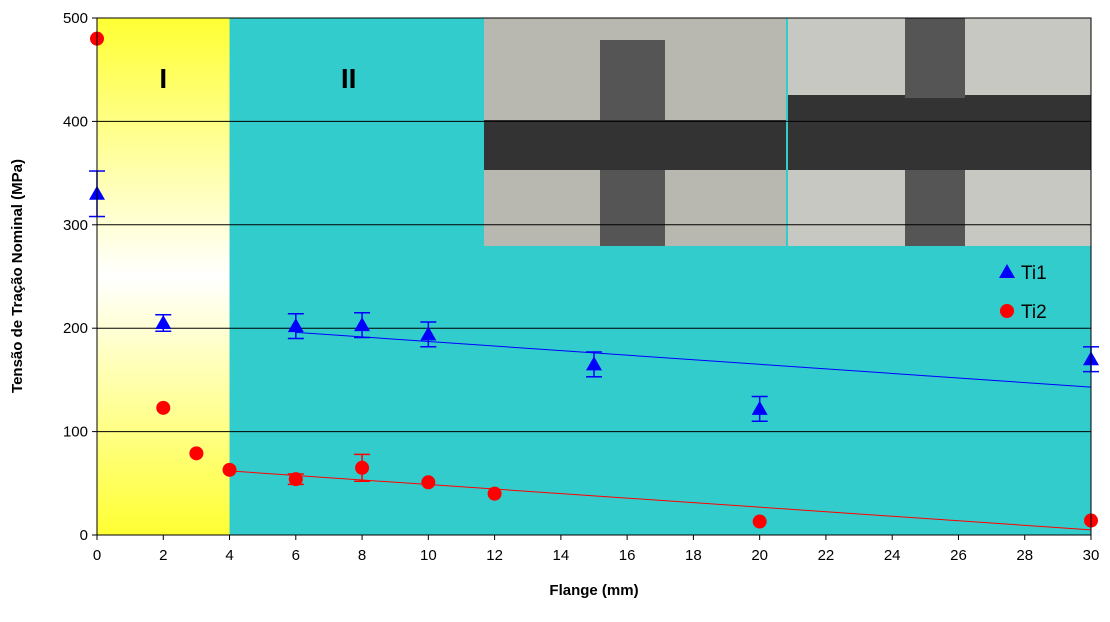 Image resolution: width=1110 pixels, height=622 pixels. What do you see at coordinates (593, 590) in the screenshot?
I see `x-axis-label: Flange (mm)` at bounding box center [593, 590].